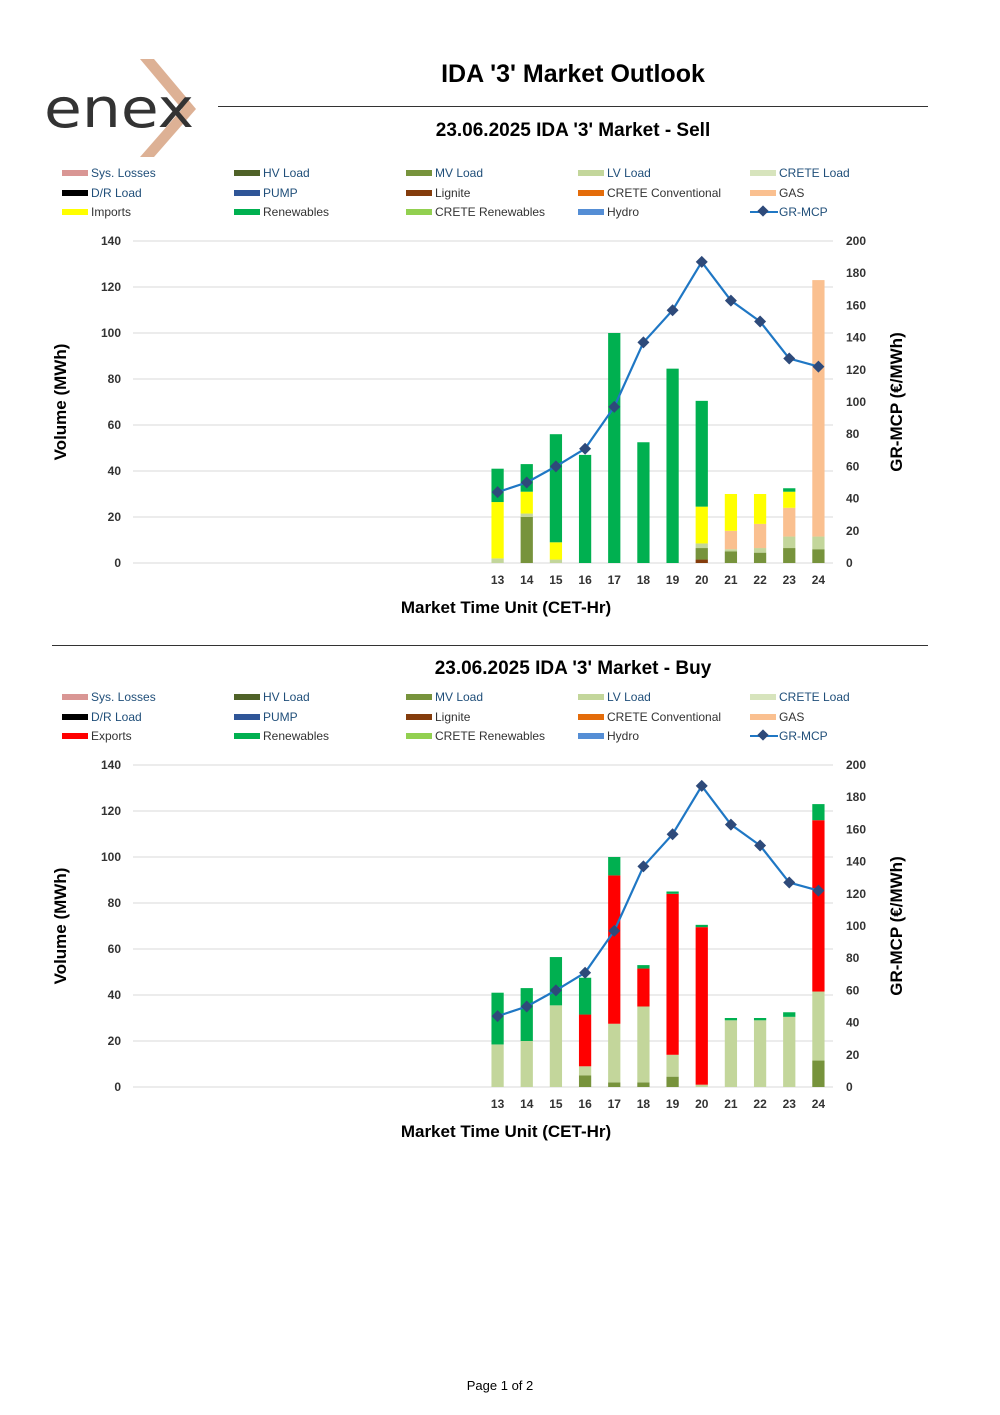  What do you see at coordinates (111, 333) in the screenshot?
I see `y-tick-label: 100` at bounding box center [111, 333].